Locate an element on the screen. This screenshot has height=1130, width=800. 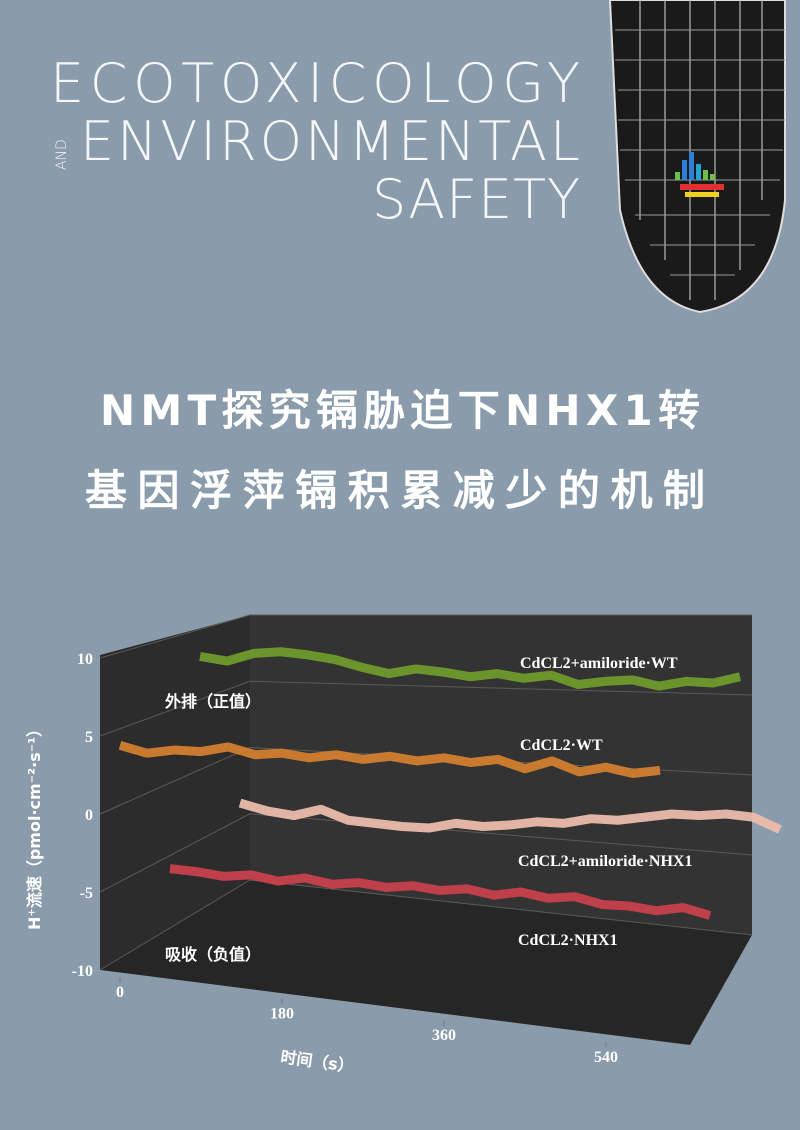
x-tick-label: 360 is located at coordinates (444, 1035).